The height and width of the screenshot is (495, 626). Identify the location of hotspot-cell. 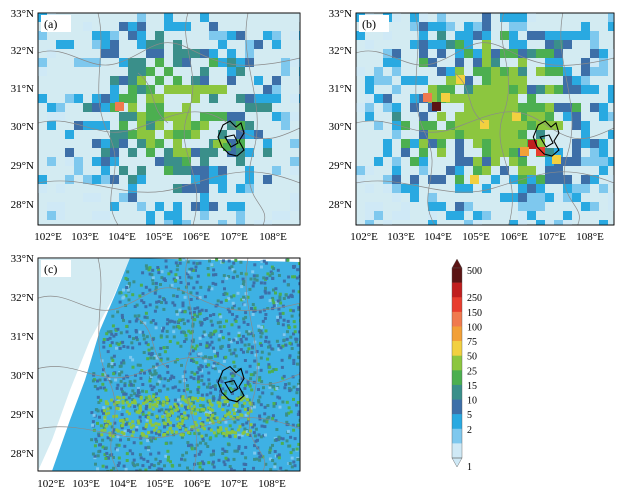
(227, 147).